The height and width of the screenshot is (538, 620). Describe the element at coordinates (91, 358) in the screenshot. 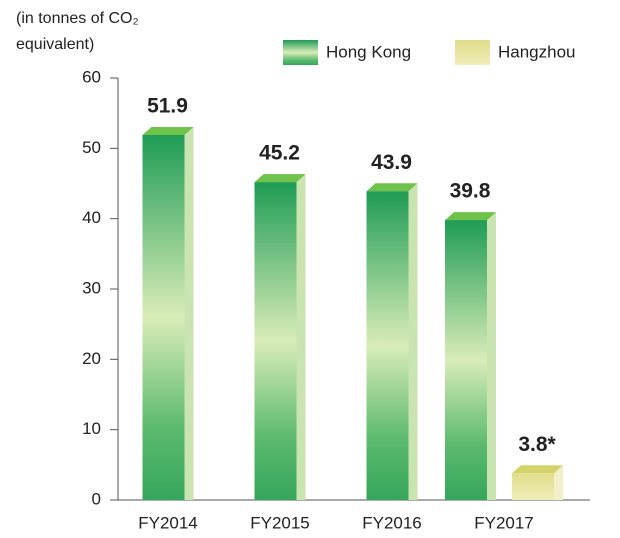

I see `y-tick-label: 20` at that location.